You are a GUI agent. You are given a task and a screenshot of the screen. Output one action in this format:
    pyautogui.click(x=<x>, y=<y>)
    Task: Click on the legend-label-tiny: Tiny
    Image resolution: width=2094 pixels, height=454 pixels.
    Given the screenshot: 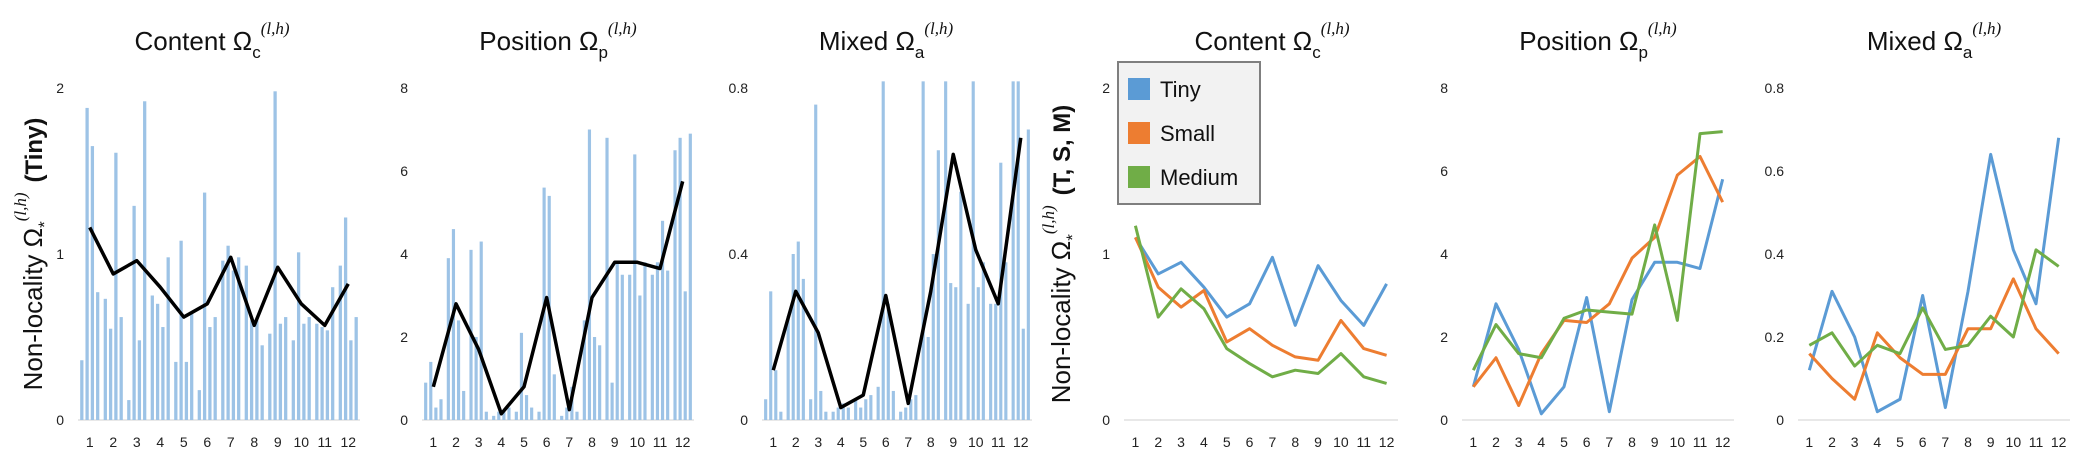 What is the action you would take?
    pyautogui.click(x=1180, y=89)
    